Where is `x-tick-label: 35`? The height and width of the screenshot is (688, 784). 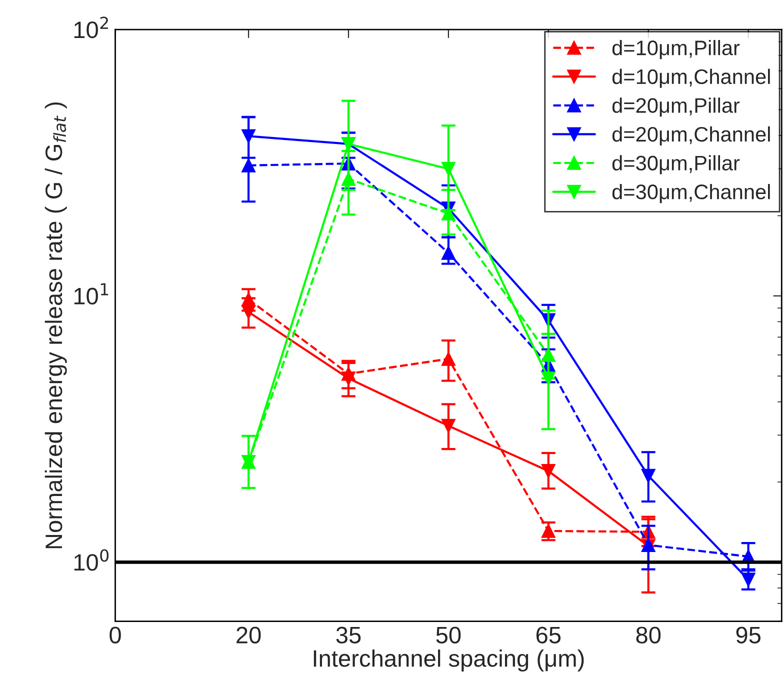
x-tick-label: 35 is located at coordinates (348, 635).